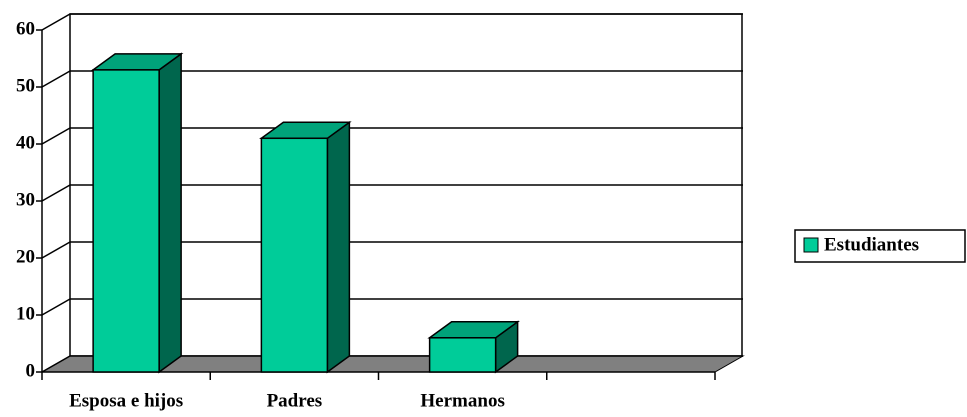 The width and height of the screenshot is (967, 417). I want to click on x-tick-label: Esposa e hijos, so click(126, 400).